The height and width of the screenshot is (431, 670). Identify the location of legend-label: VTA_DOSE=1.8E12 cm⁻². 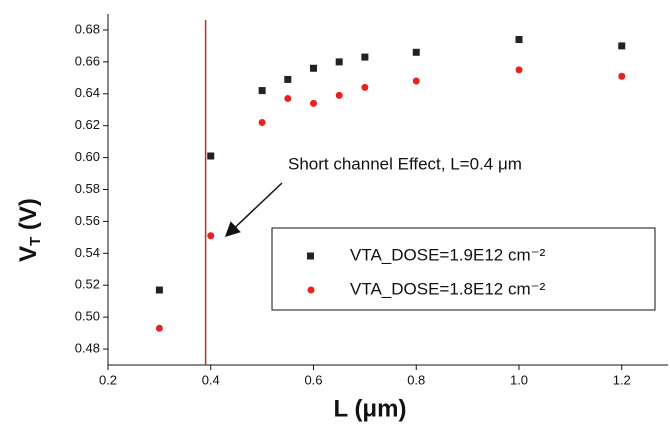
(448, 288).